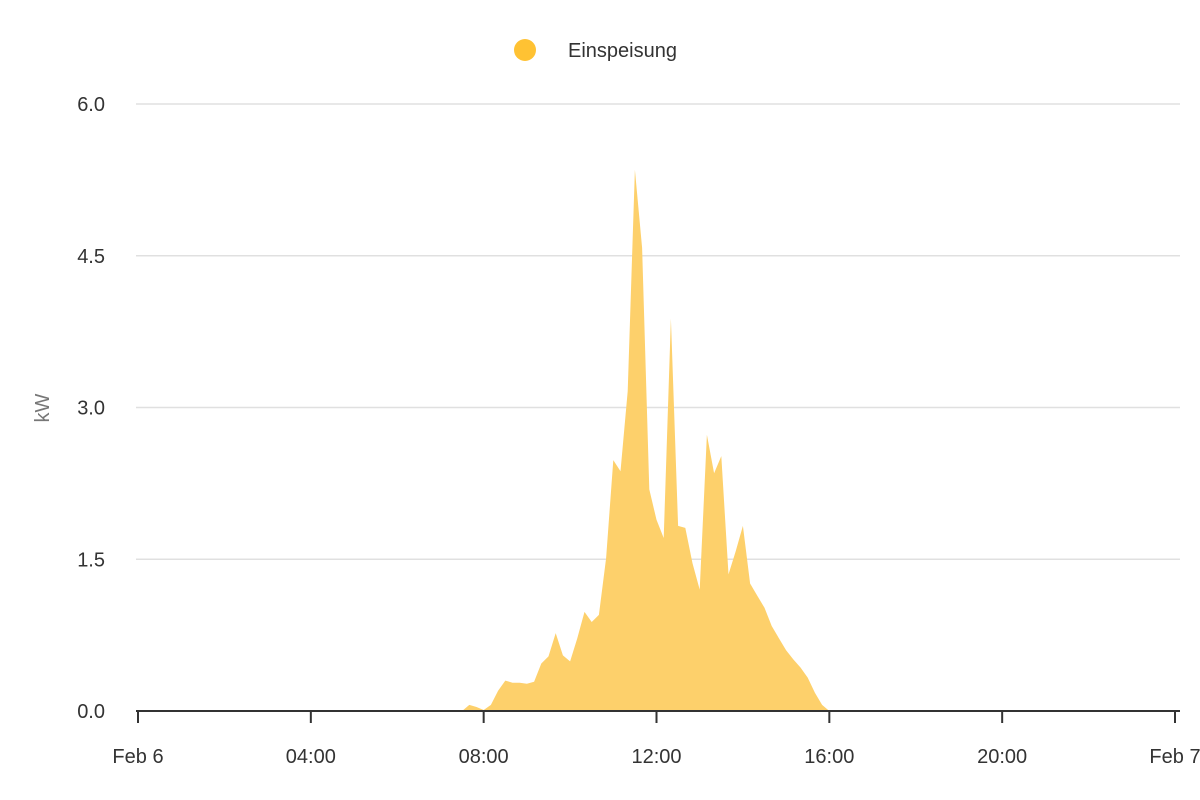 The image size is (1200, 800). I want to click on x-tick-label: 20:00, so click(1002, 757).